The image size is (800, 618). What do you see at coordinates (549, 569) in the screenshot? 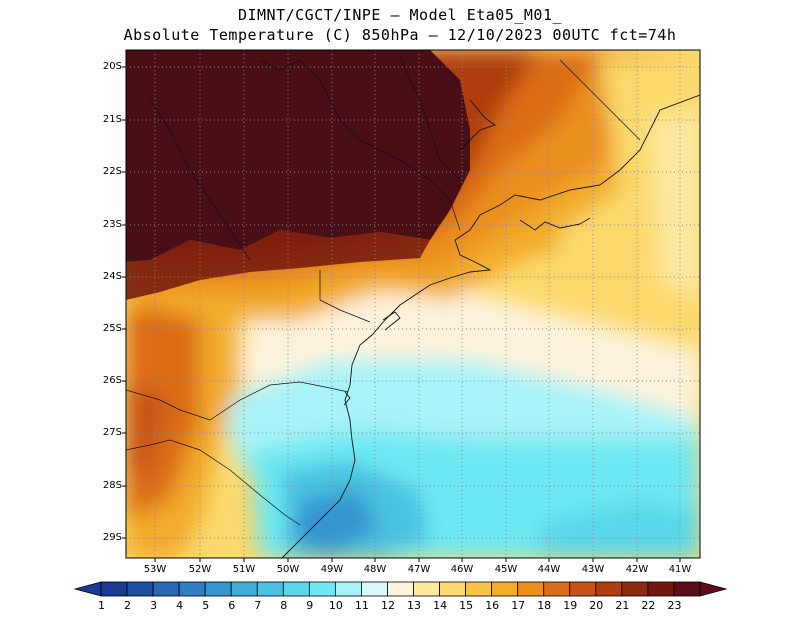
I see `lon-label: 44W` at bounding box center [549, 569].